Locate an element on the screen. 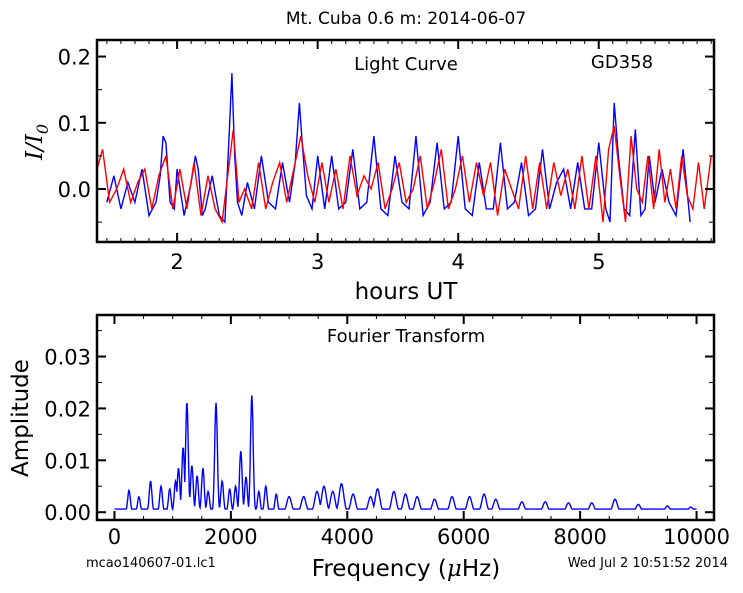 This screenshot has width=743, height=593. footer-timestamp: Wed Jul 2 10:51:52 2014 is located at coordinates (648, 563).